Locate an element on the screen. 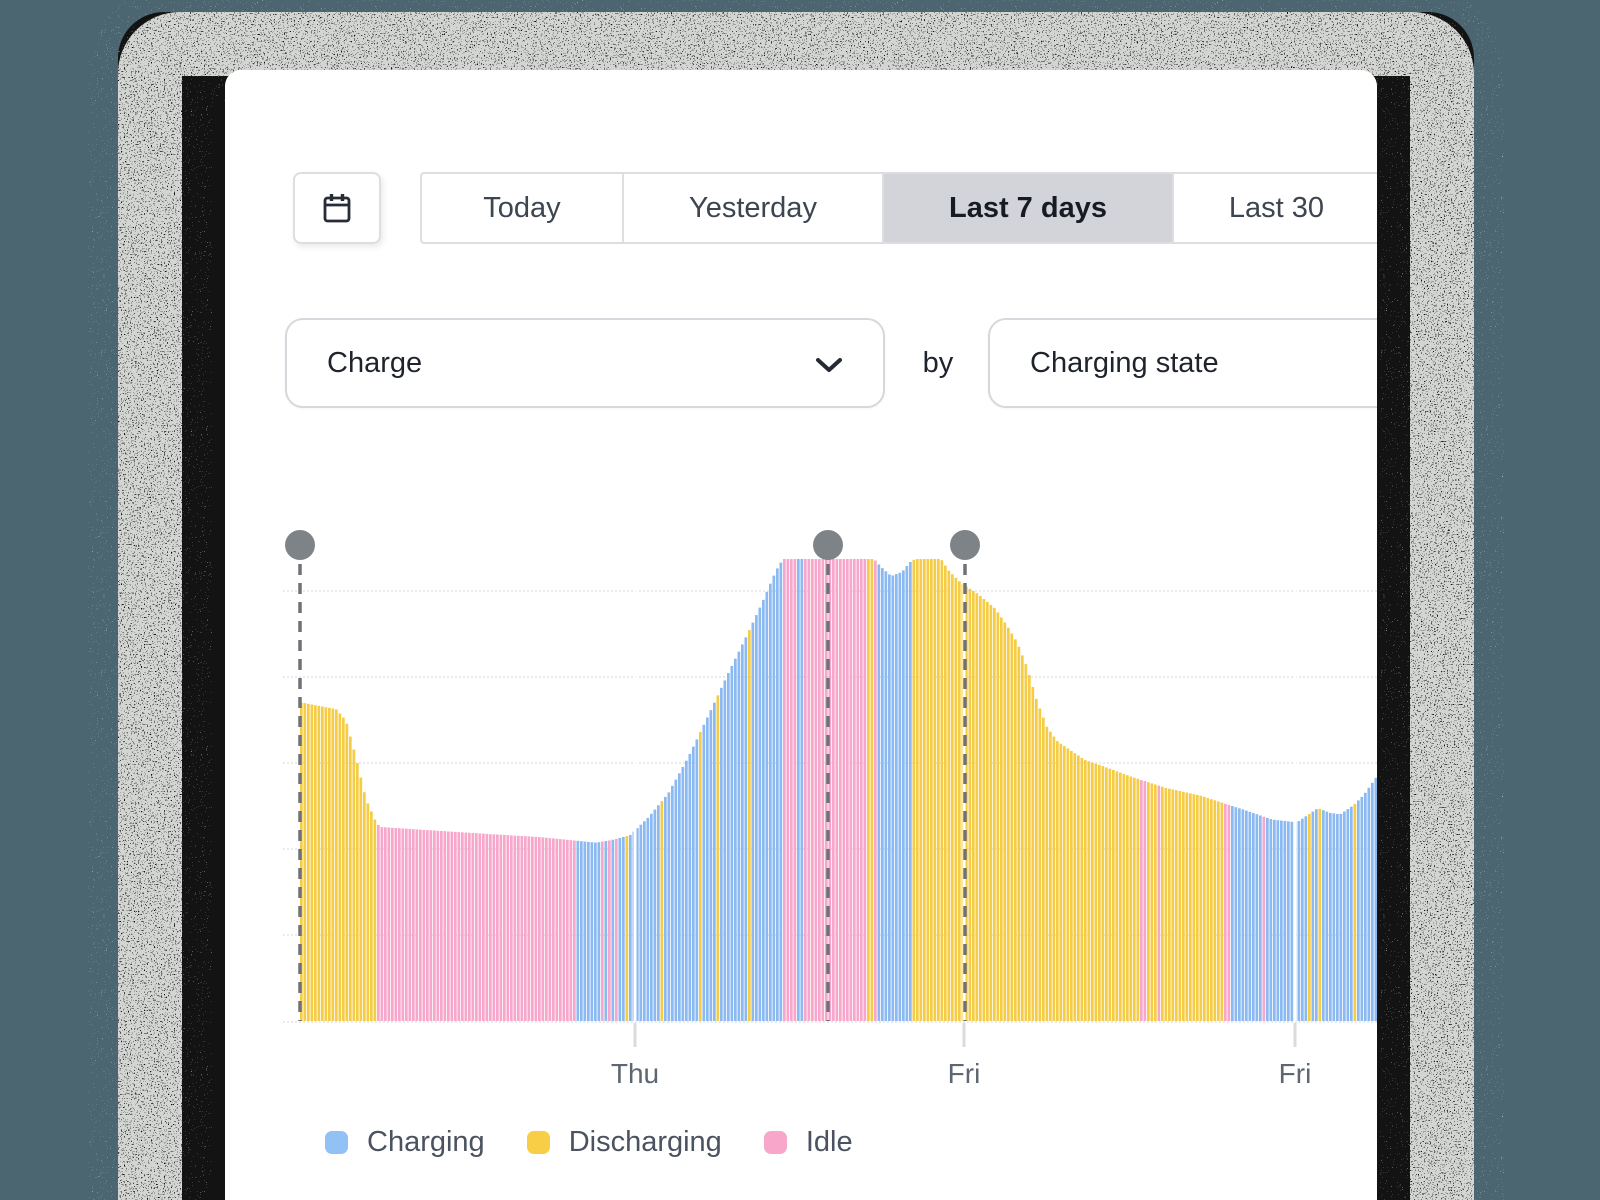 This screenshot has width=1600, height=1200. charging-swatch-icon is located at coordinates (336, 1142).